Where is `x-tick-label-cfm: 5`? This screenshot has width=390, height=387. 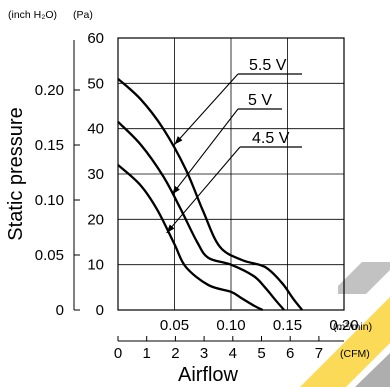 x-tick-label-cfm: 5 is located at coordinates (261, 353).